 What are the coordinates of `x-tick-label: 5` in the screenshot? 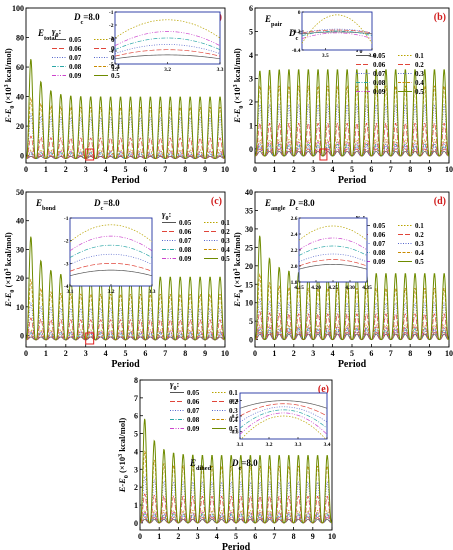 It's located at (352, 353).